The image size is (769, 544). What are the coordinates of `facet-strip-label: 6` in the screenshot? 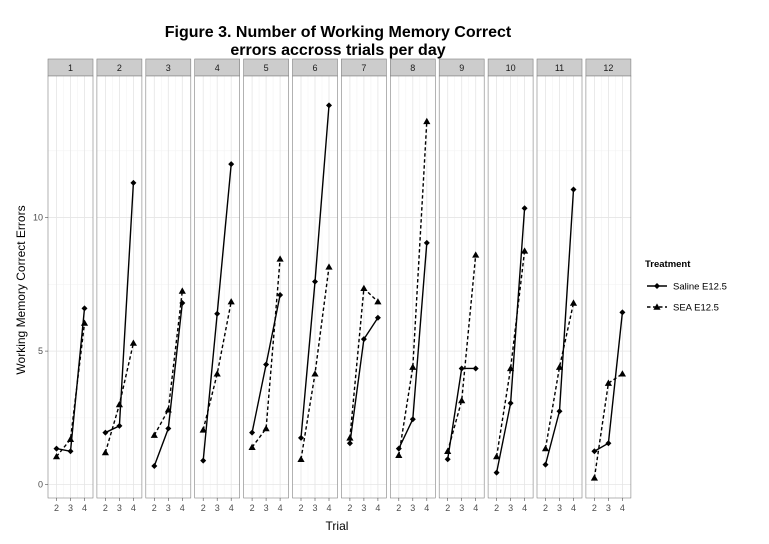 It's located at (314, 68).